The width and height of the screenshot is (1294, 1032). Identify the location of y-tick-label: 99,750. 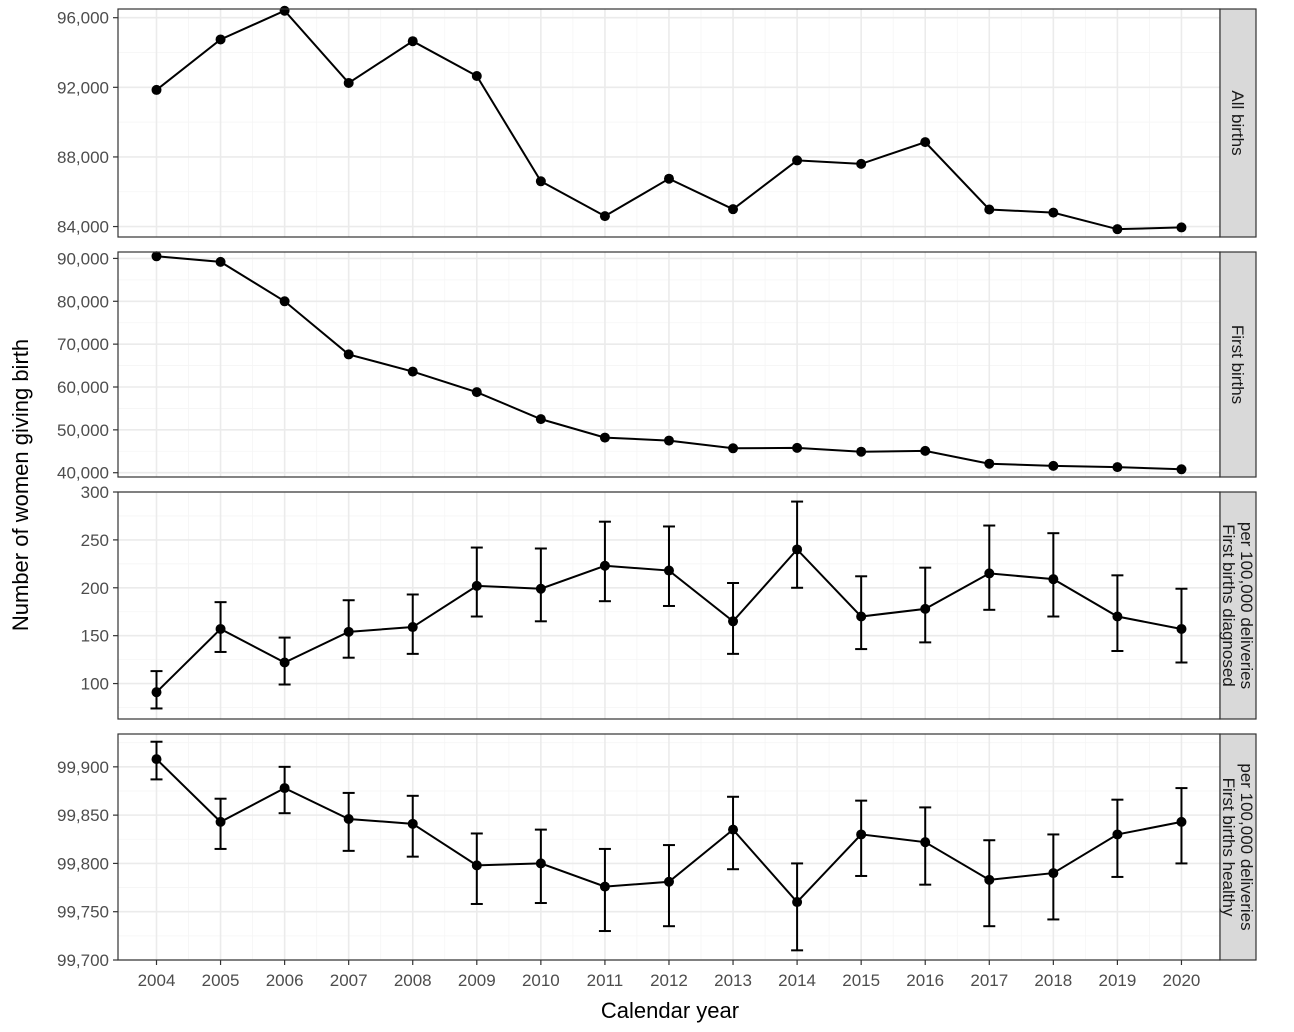
(83, 912).